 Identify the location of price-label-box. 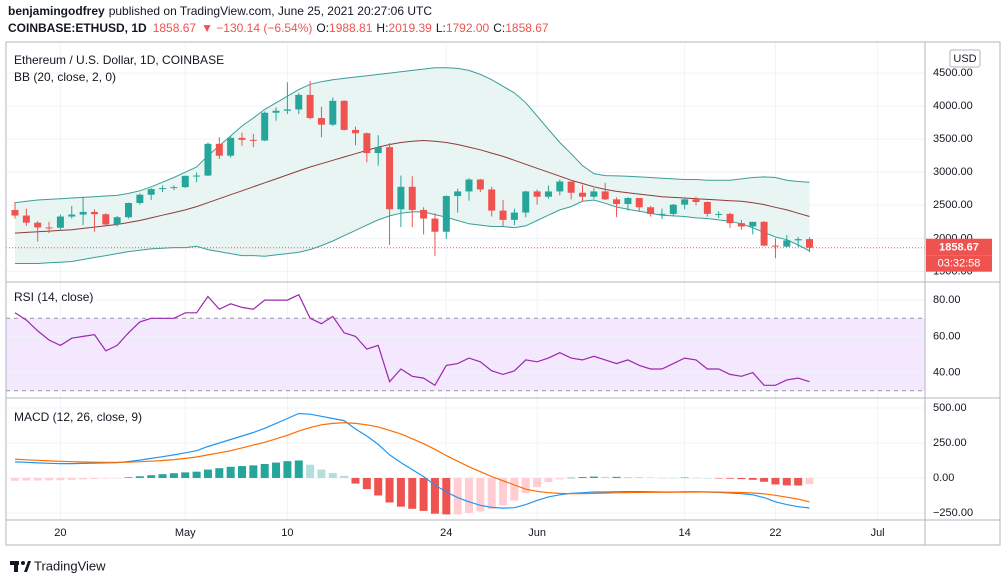
(959, 247).